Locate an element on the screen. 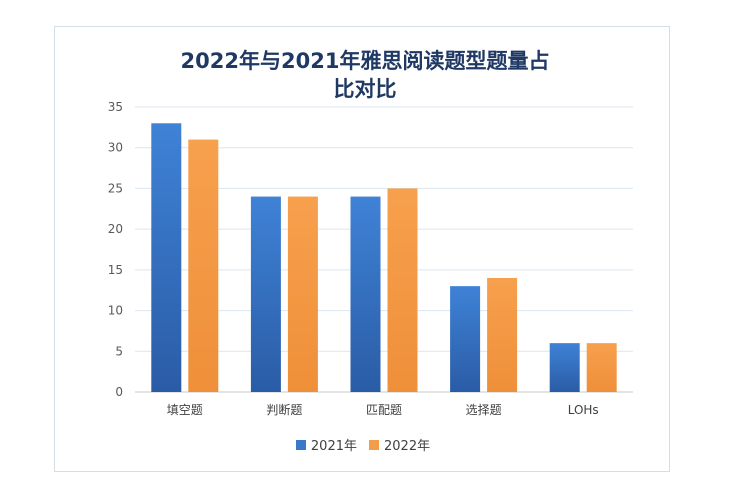  x-category-label: 选择题 is located at coordinates (484, 410).